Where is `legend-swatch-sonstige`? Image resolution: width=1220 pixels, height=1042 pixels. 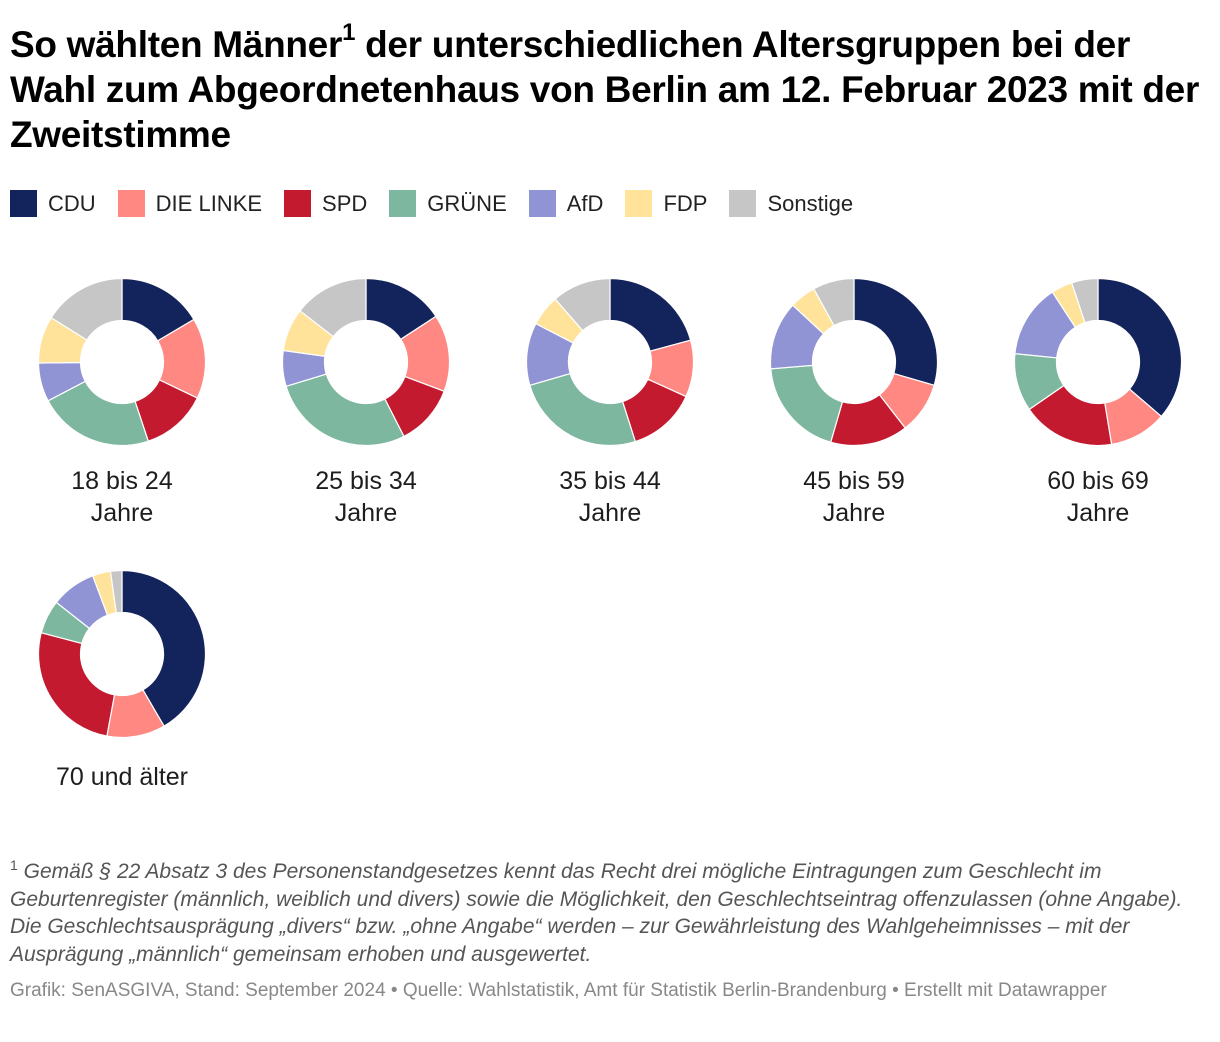
legend-swatch-sonstige is located at coordinates (743, 203).